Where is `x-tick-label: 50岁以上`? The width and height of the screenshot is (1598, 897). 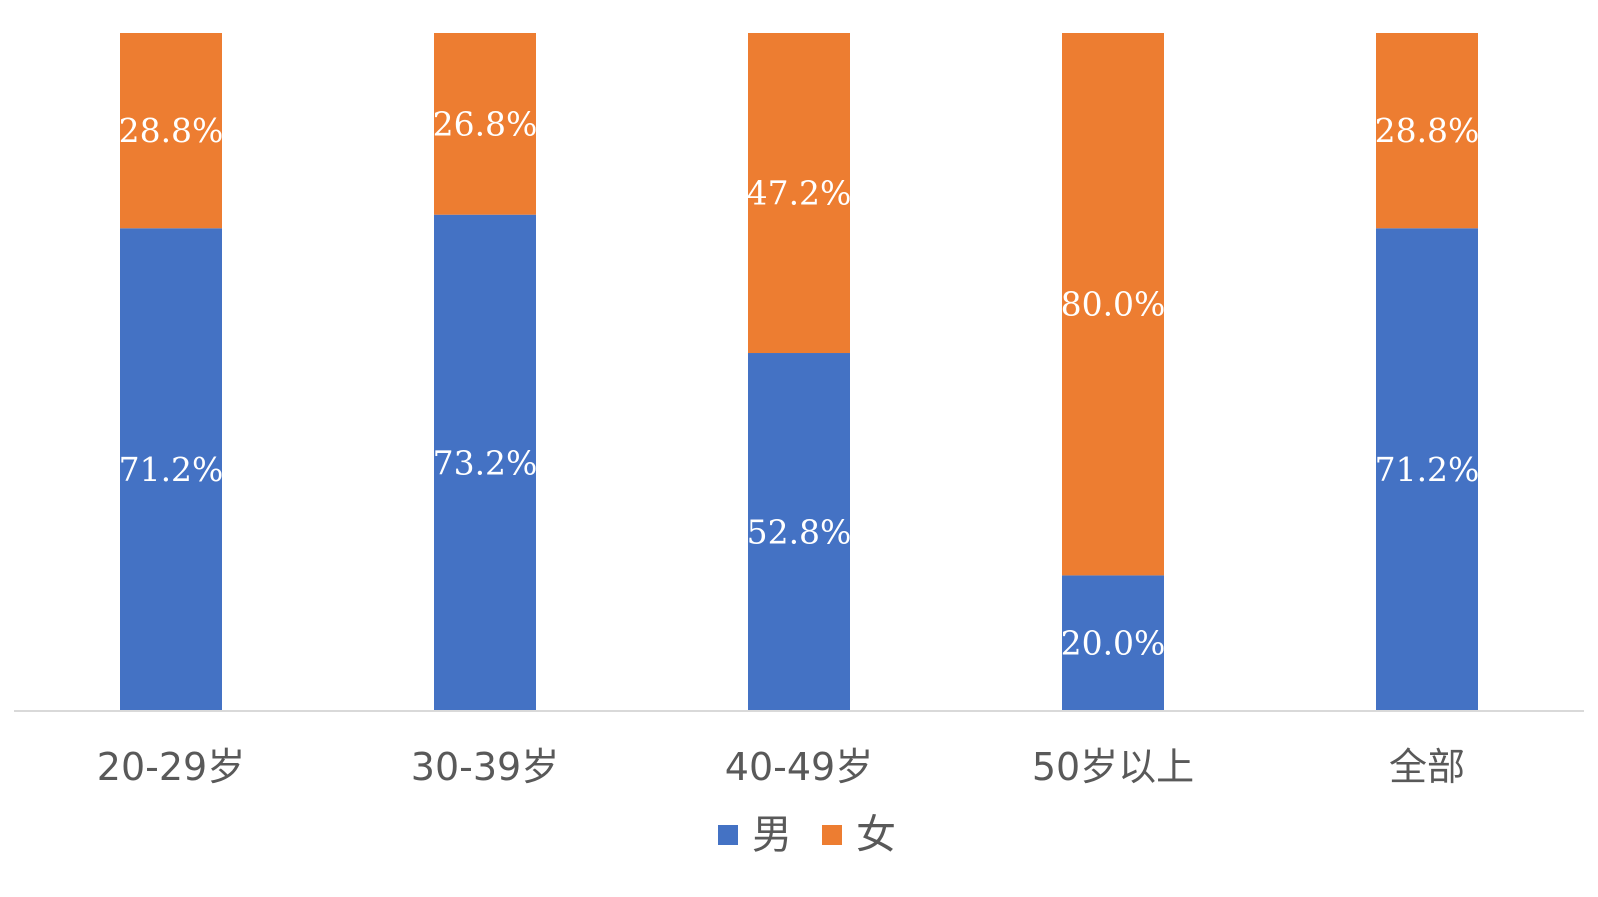
x-tick-label: 50岁以上 is located at coordinates (1113, 767).